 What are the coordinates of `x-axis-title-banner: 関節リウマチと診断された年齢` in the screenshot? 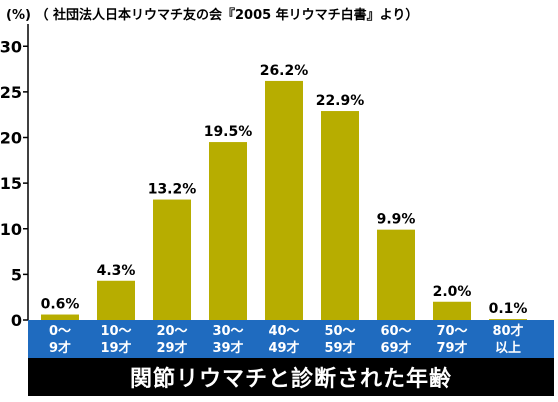 It's located at (291, 377).